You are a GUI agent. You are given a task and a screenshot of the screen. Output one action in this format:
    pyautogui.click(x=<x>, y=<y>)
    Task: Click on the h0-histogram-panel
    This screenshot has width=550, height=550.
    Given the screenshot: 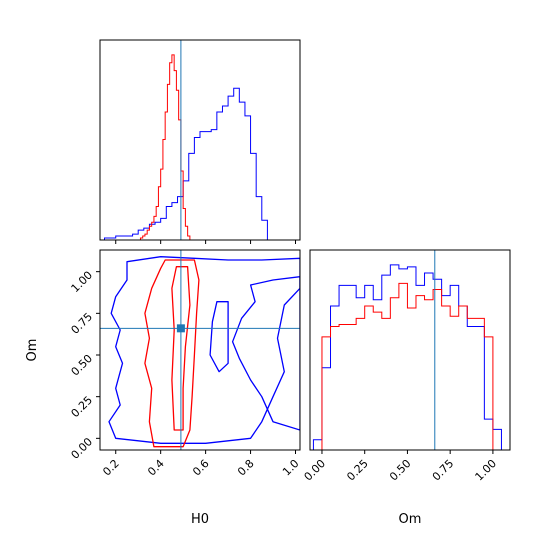 What is the action you would take?
    pyautogui.click(x=200, y=141)
    